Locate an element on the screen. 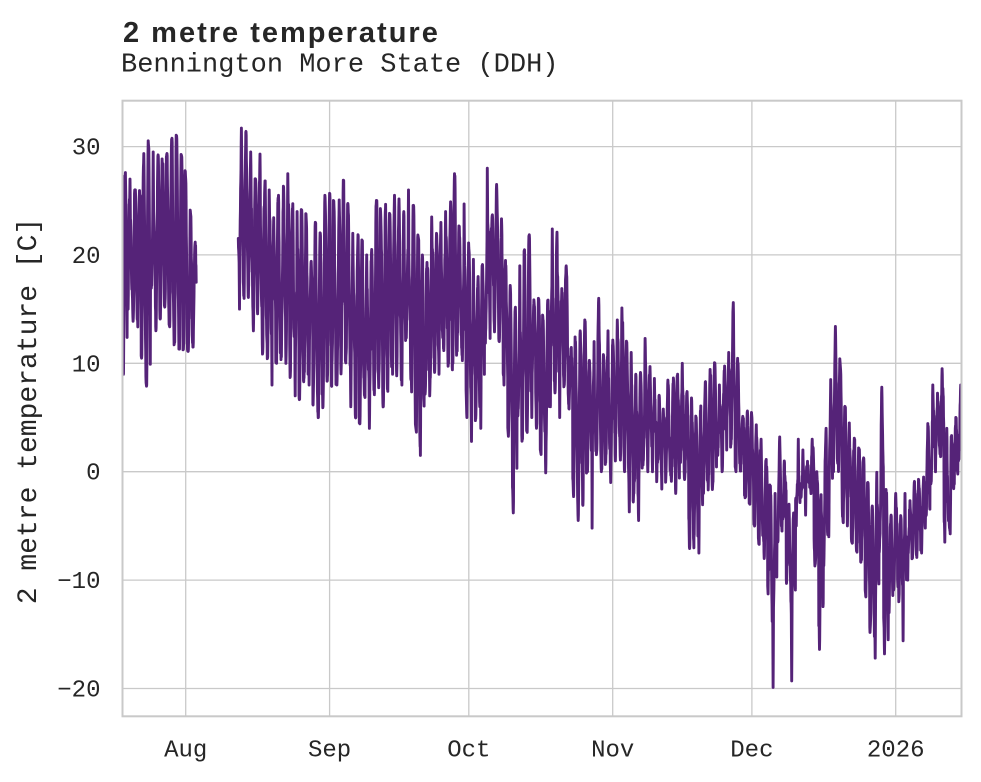 This screenshot has height=782, width=981. svg-text: 10 is located at coordinates (86, 365).